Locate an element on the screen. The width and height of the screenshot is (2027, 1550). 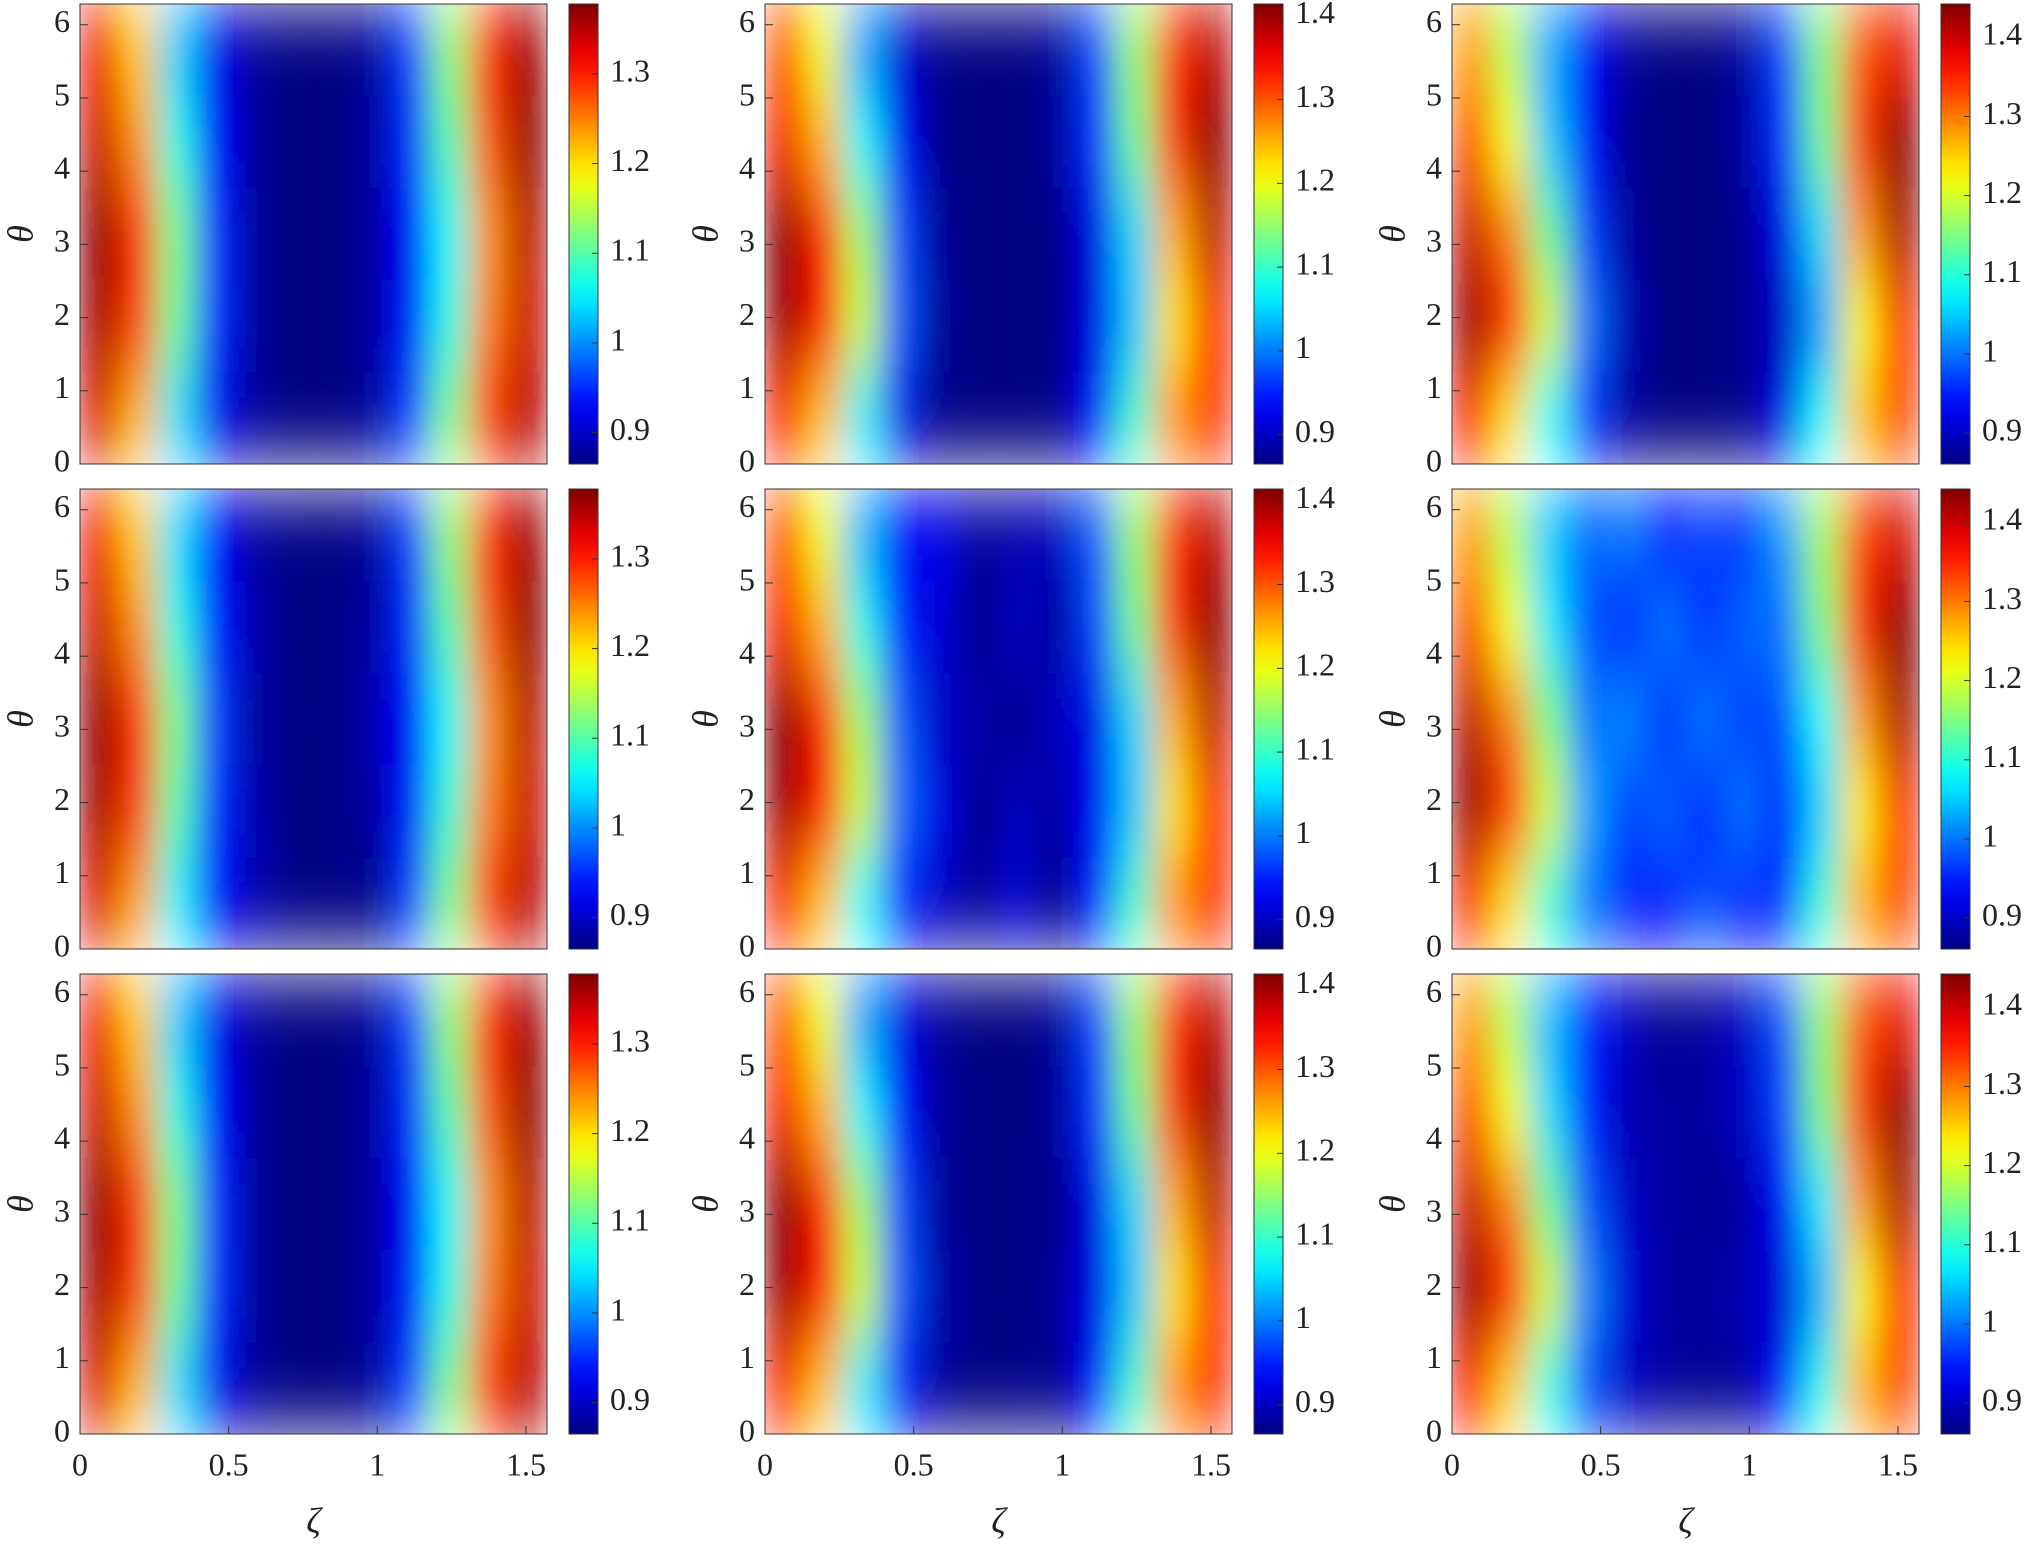
x-tick-label: 0.5 is located at coordinates (1601, 1464).